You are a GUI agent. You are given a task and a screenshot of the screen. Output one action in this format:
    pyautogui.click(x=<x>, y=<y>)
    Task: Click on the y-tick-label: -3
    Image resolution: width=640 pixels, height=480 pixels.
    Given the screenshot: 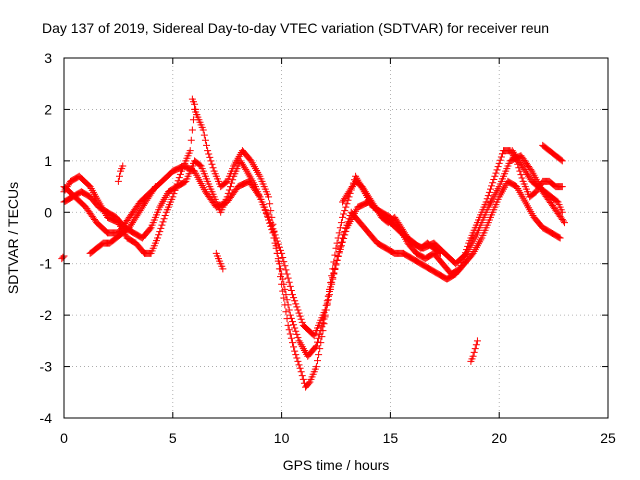 What is the action you would take?
    pyautogui.click(x=46, y=367)
    